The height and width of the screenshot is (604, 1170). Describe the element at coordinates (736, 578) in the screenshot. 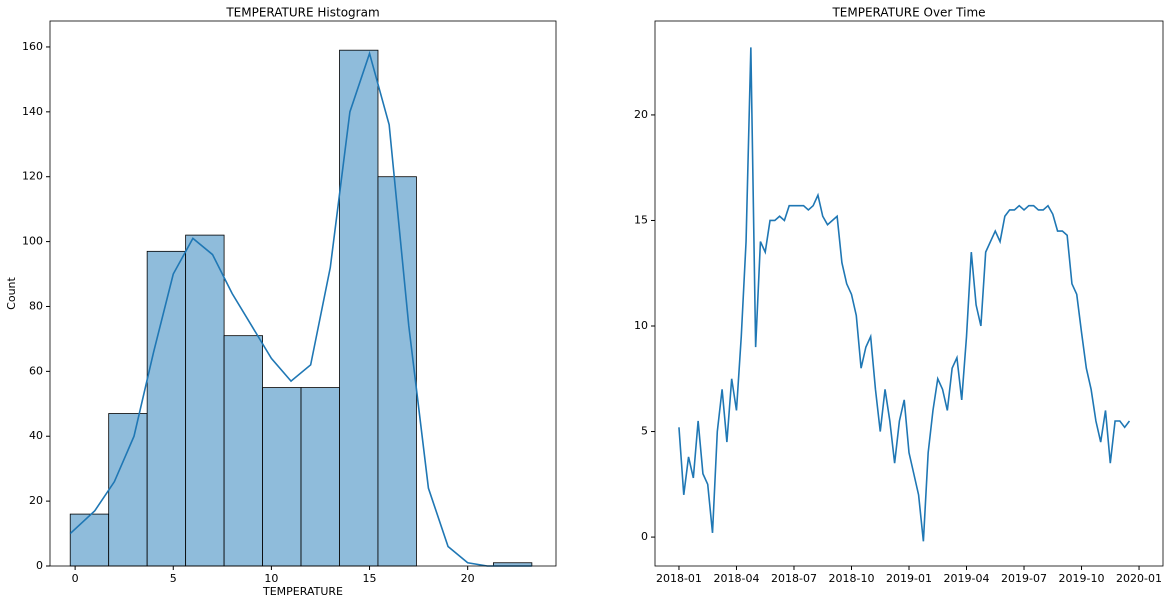

I see `x-tick-label: 2018-04` at that location.